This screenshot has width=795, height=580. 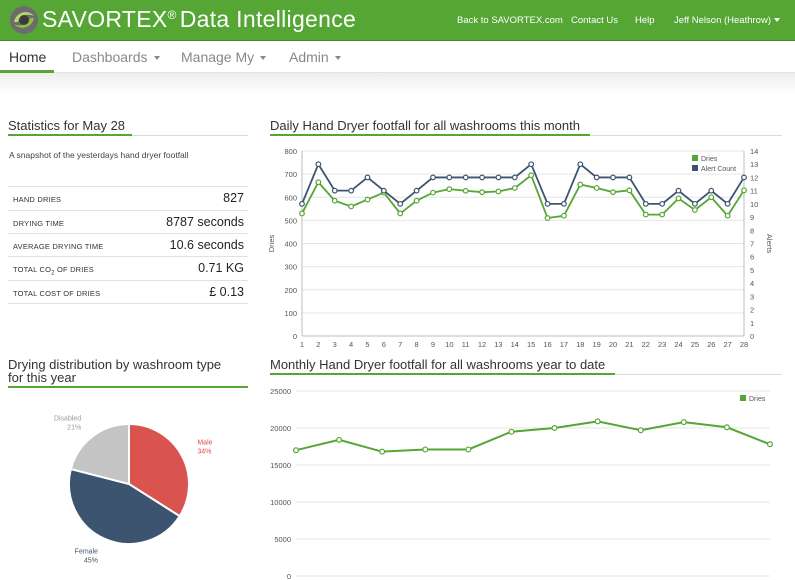 I want to click on stats-title-accent, so click(x=70, y=135).